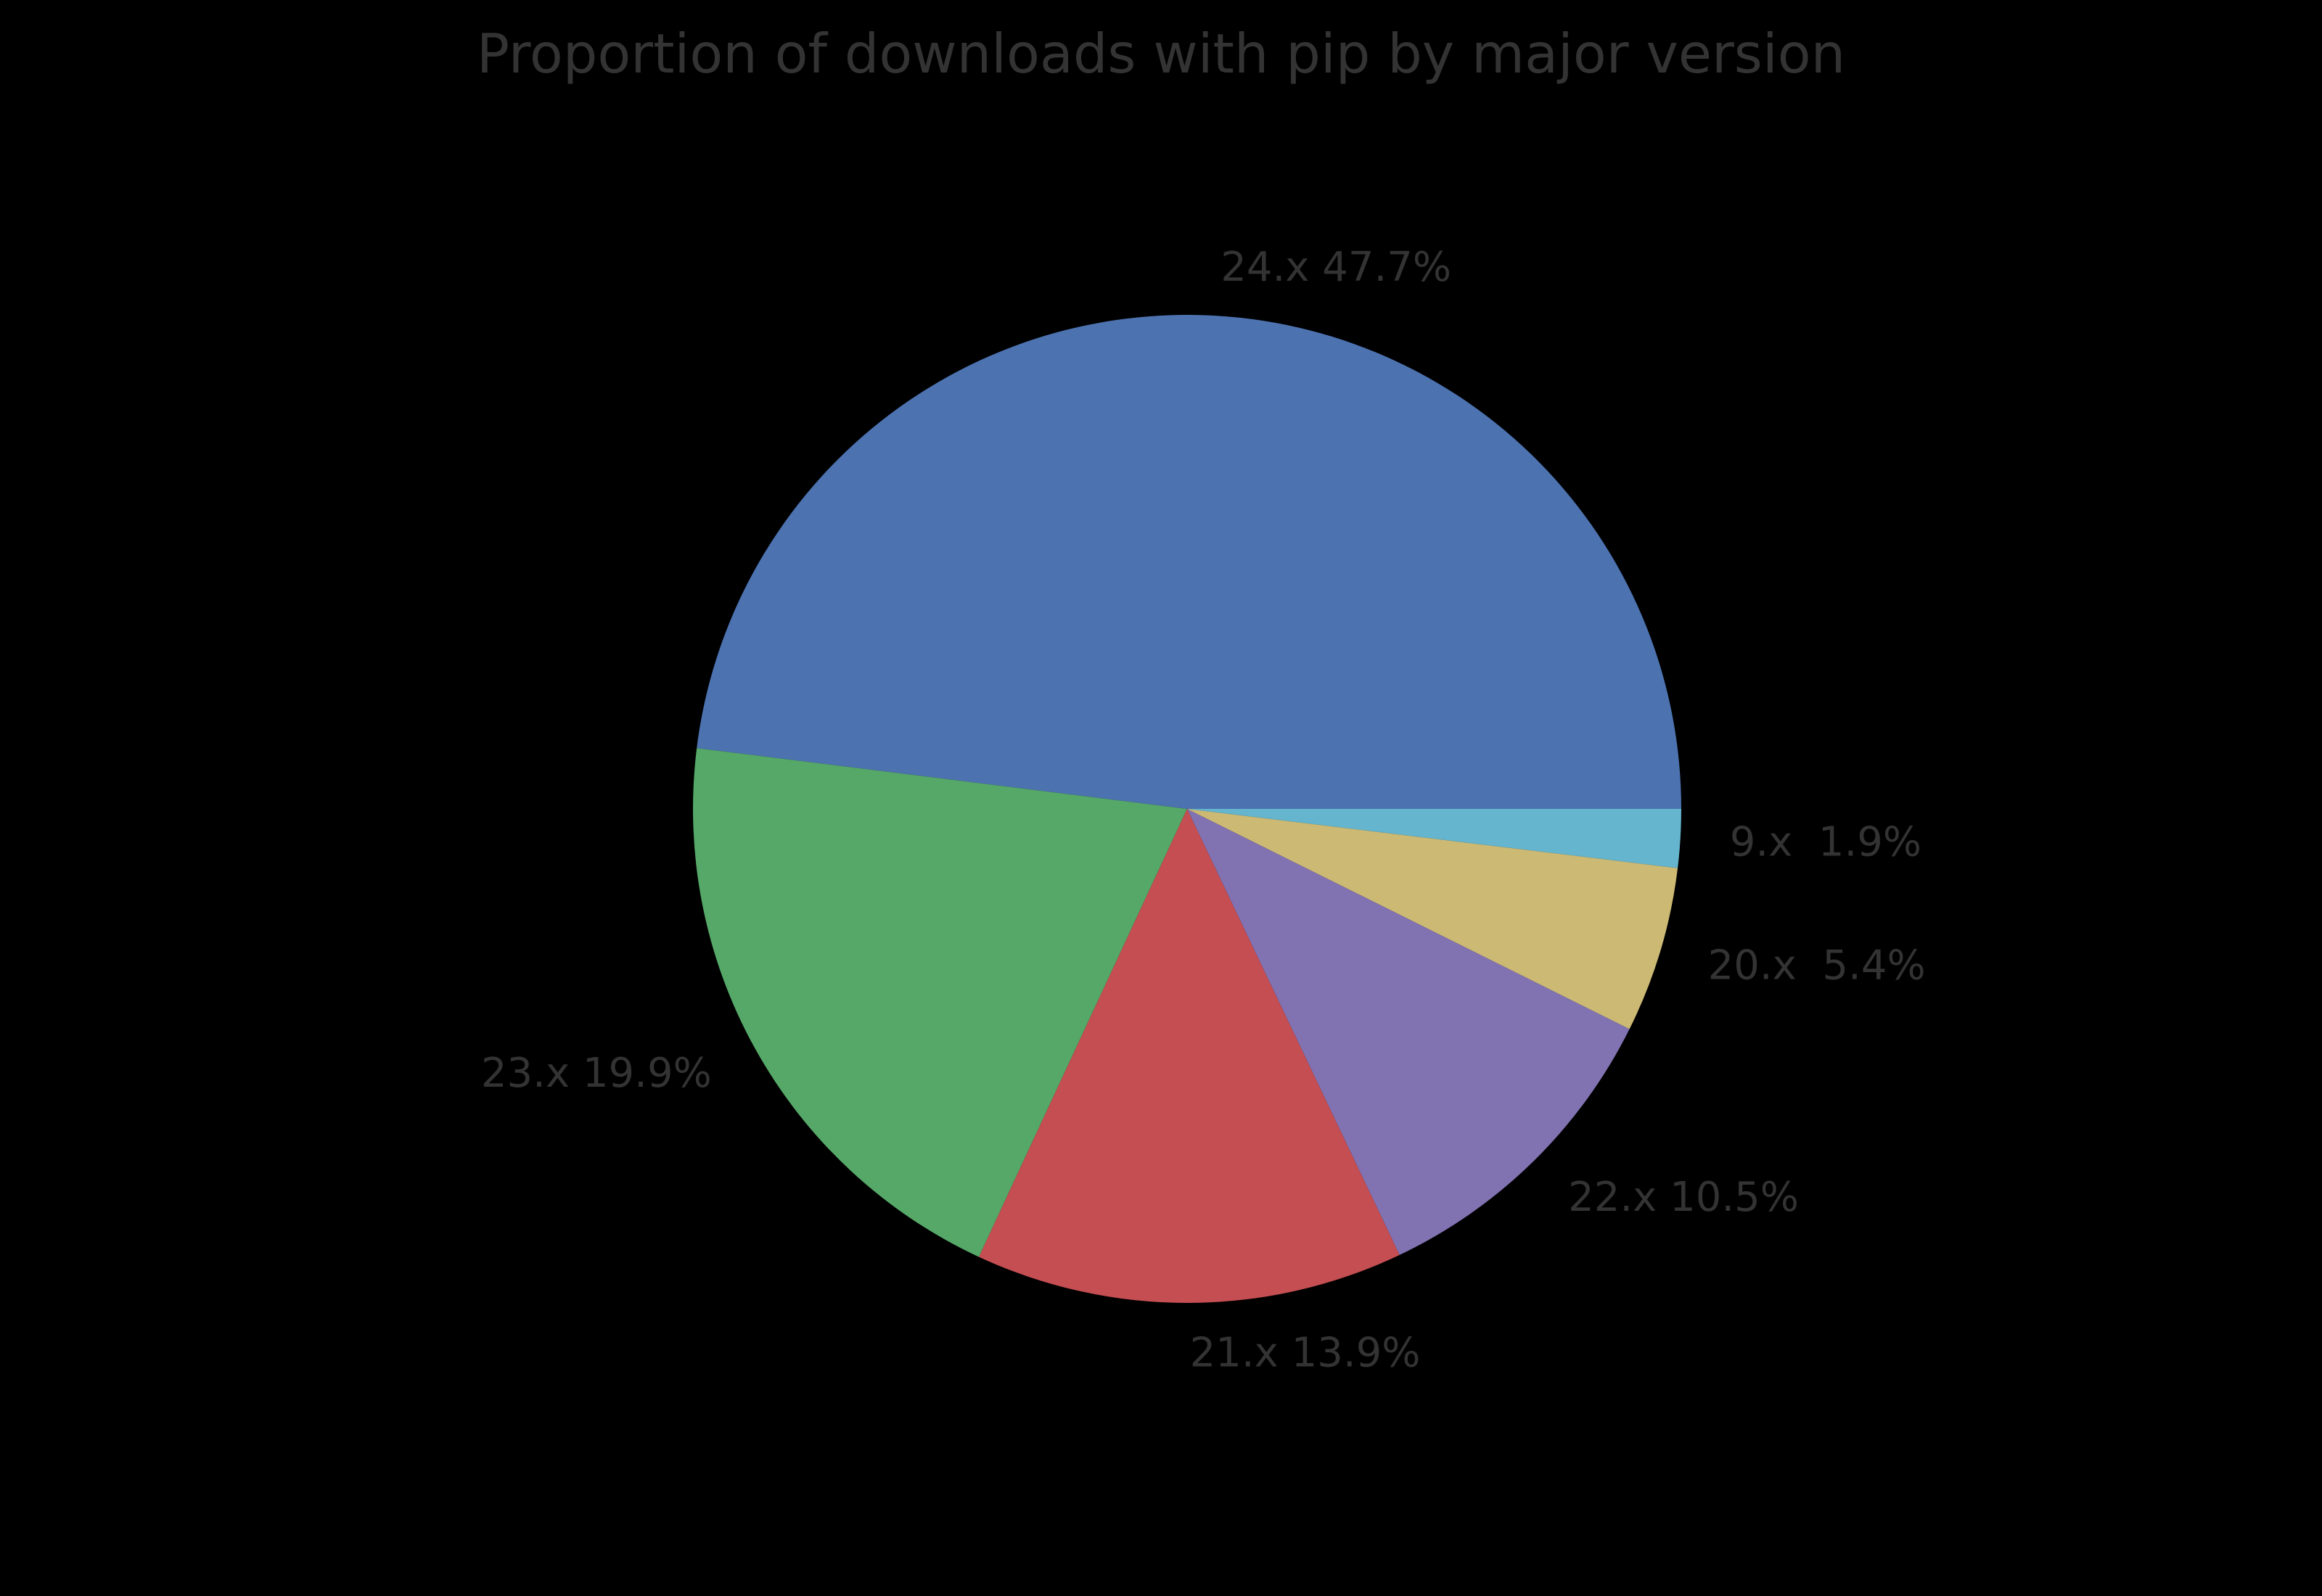 This screenshot has height=1596, width=2322. I want to click on pie-label-24.x: 24.x 47.7%, so click(1336, 267).